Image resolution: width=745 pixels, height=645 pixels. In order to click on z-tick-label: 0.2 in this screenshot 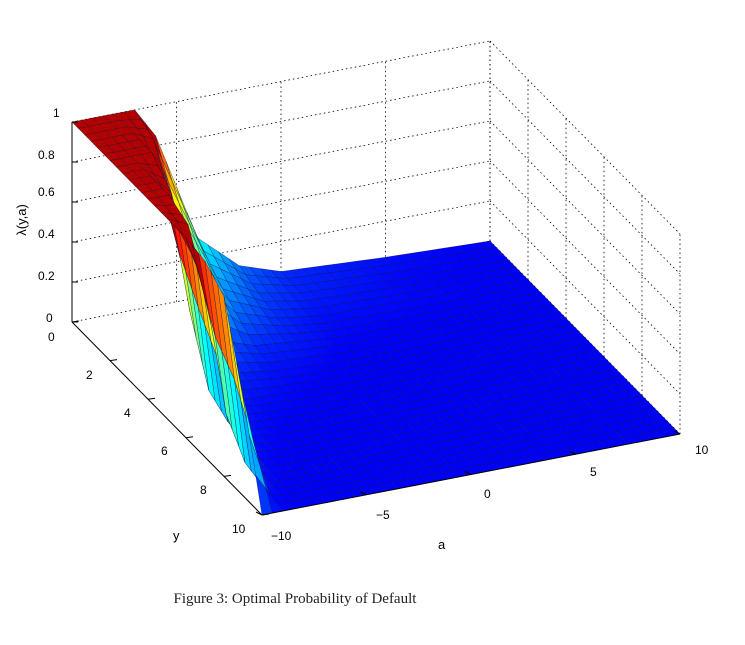, I will do `click(46, 276)`.